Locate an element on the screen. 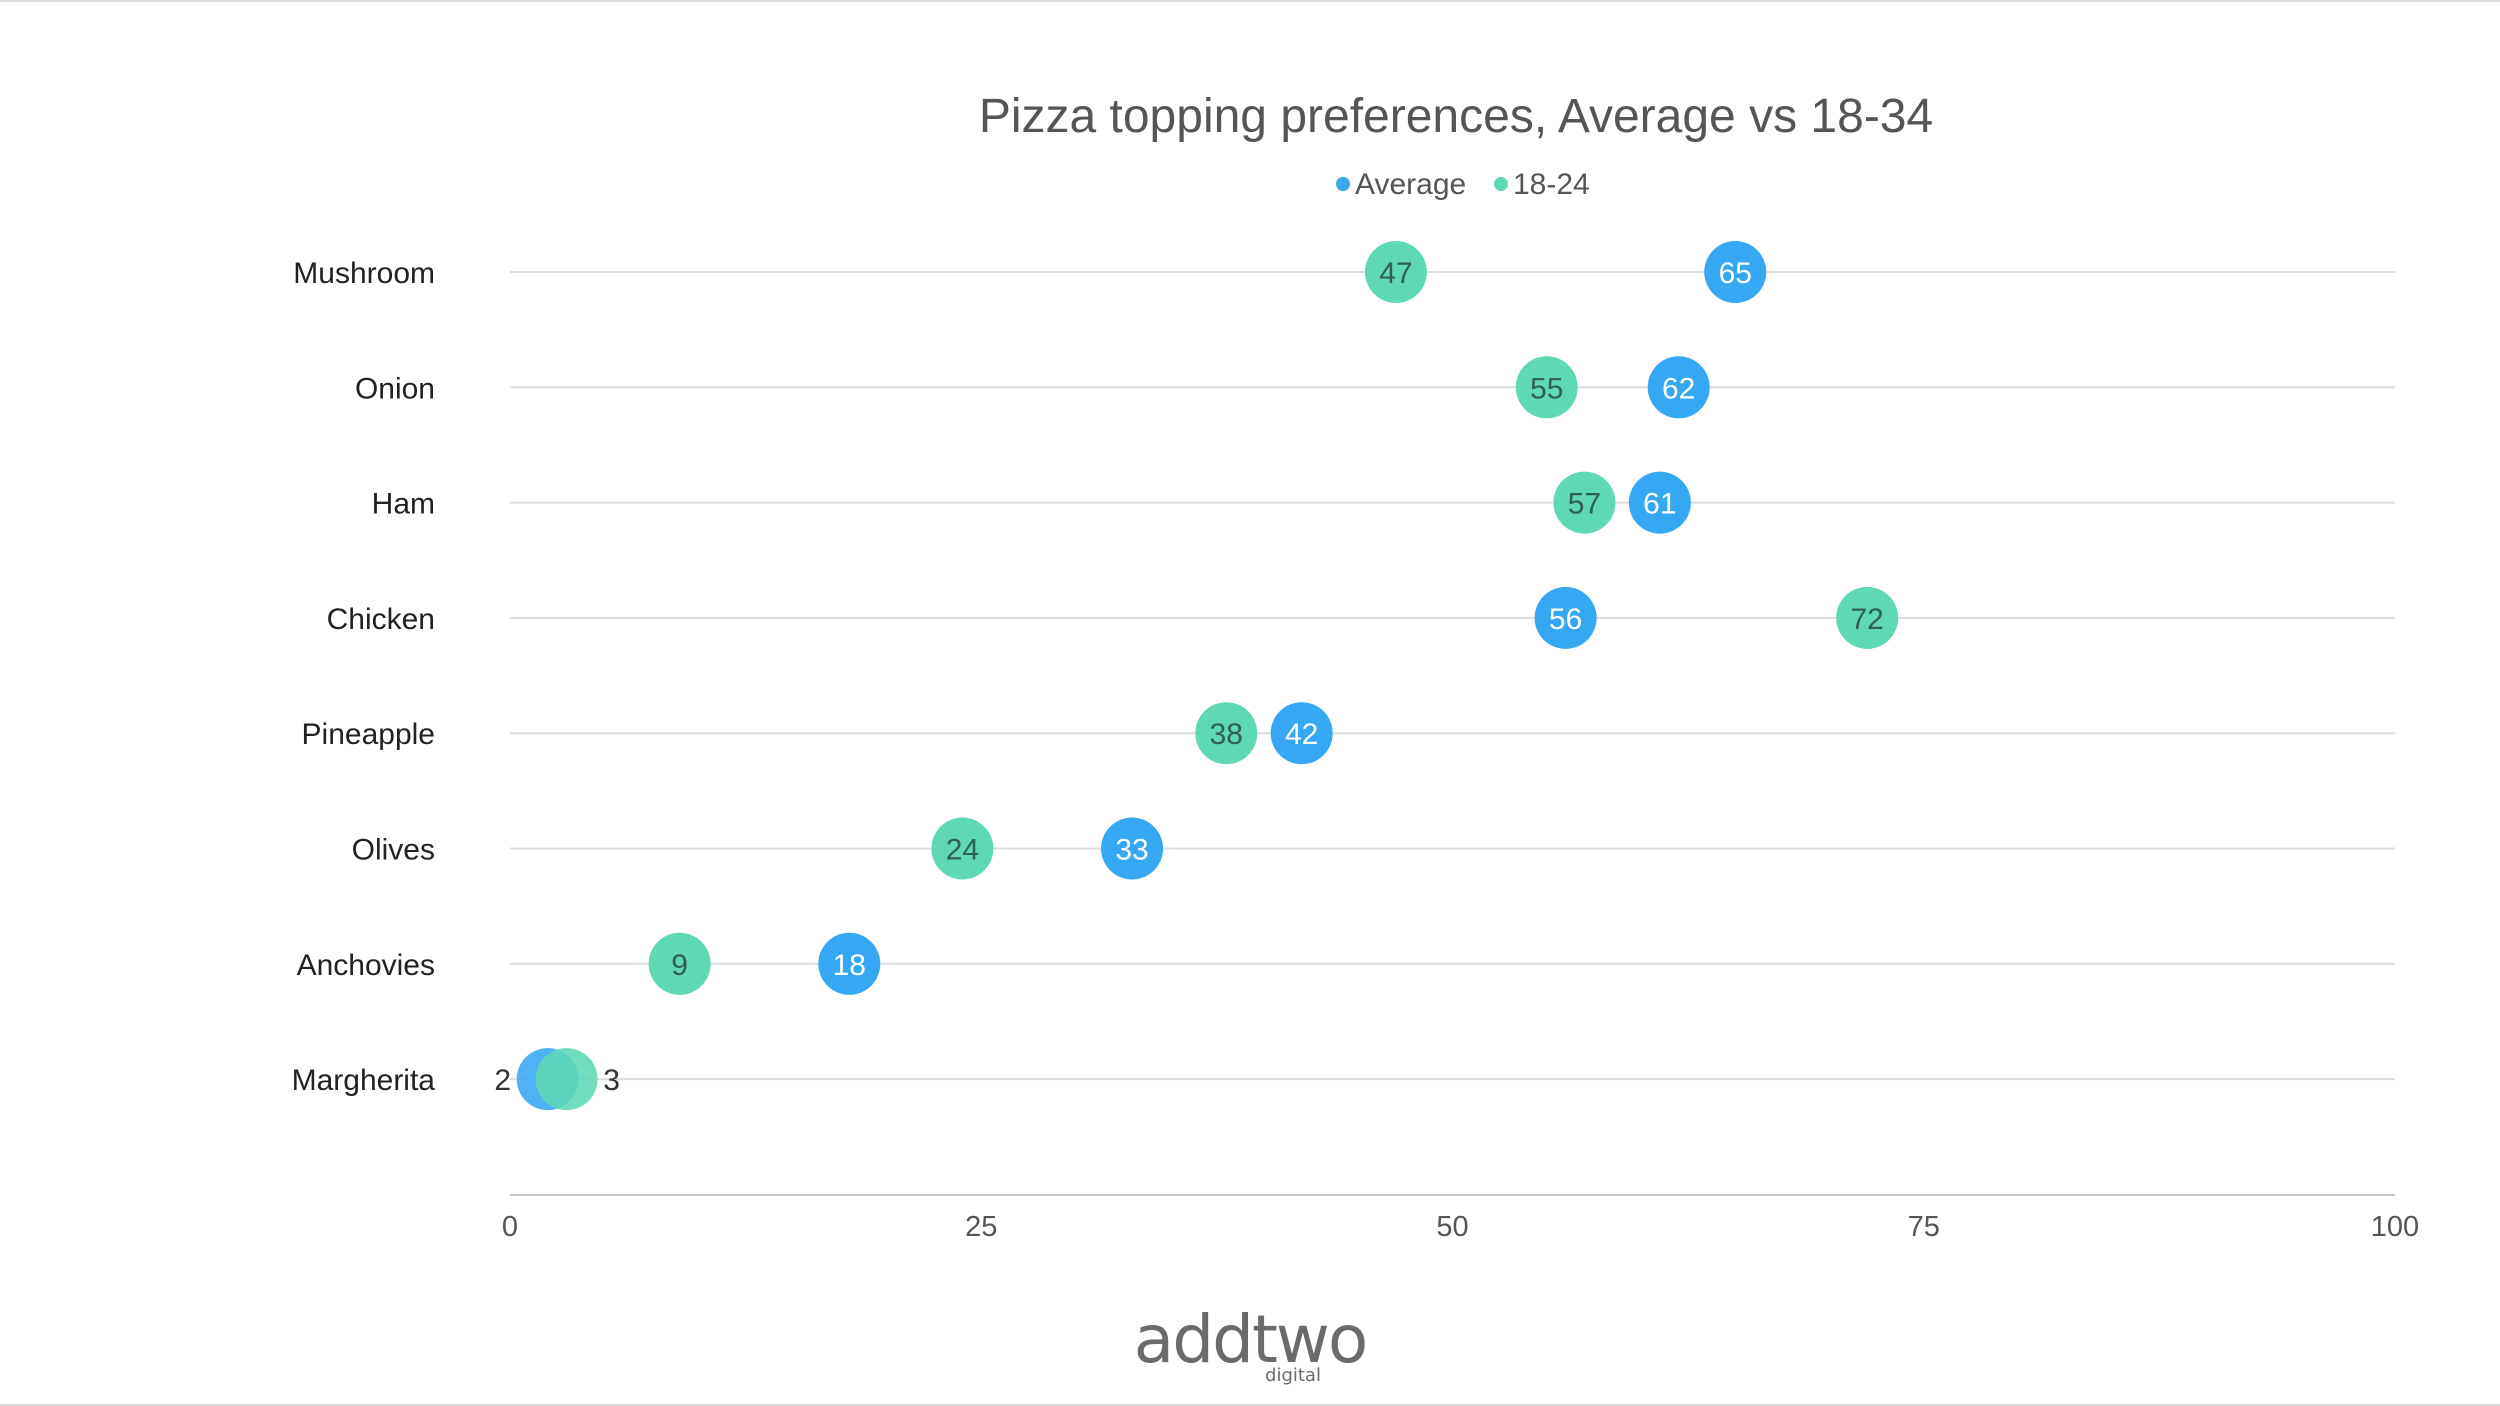  data-label: 61 is located at coordinates (1659, 504).